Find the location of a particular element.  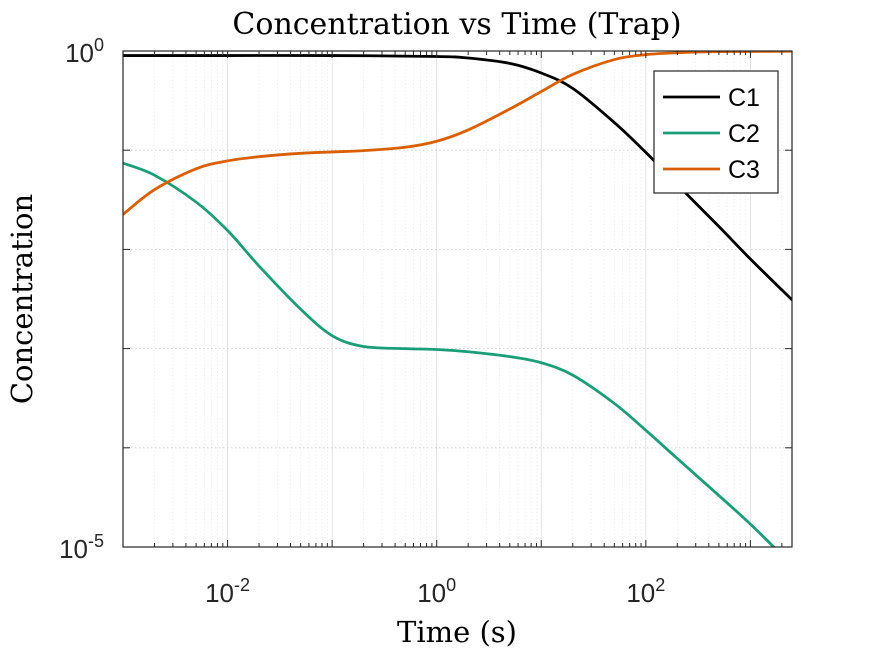

legend-label: C1 is located at coordinates (744, 98).